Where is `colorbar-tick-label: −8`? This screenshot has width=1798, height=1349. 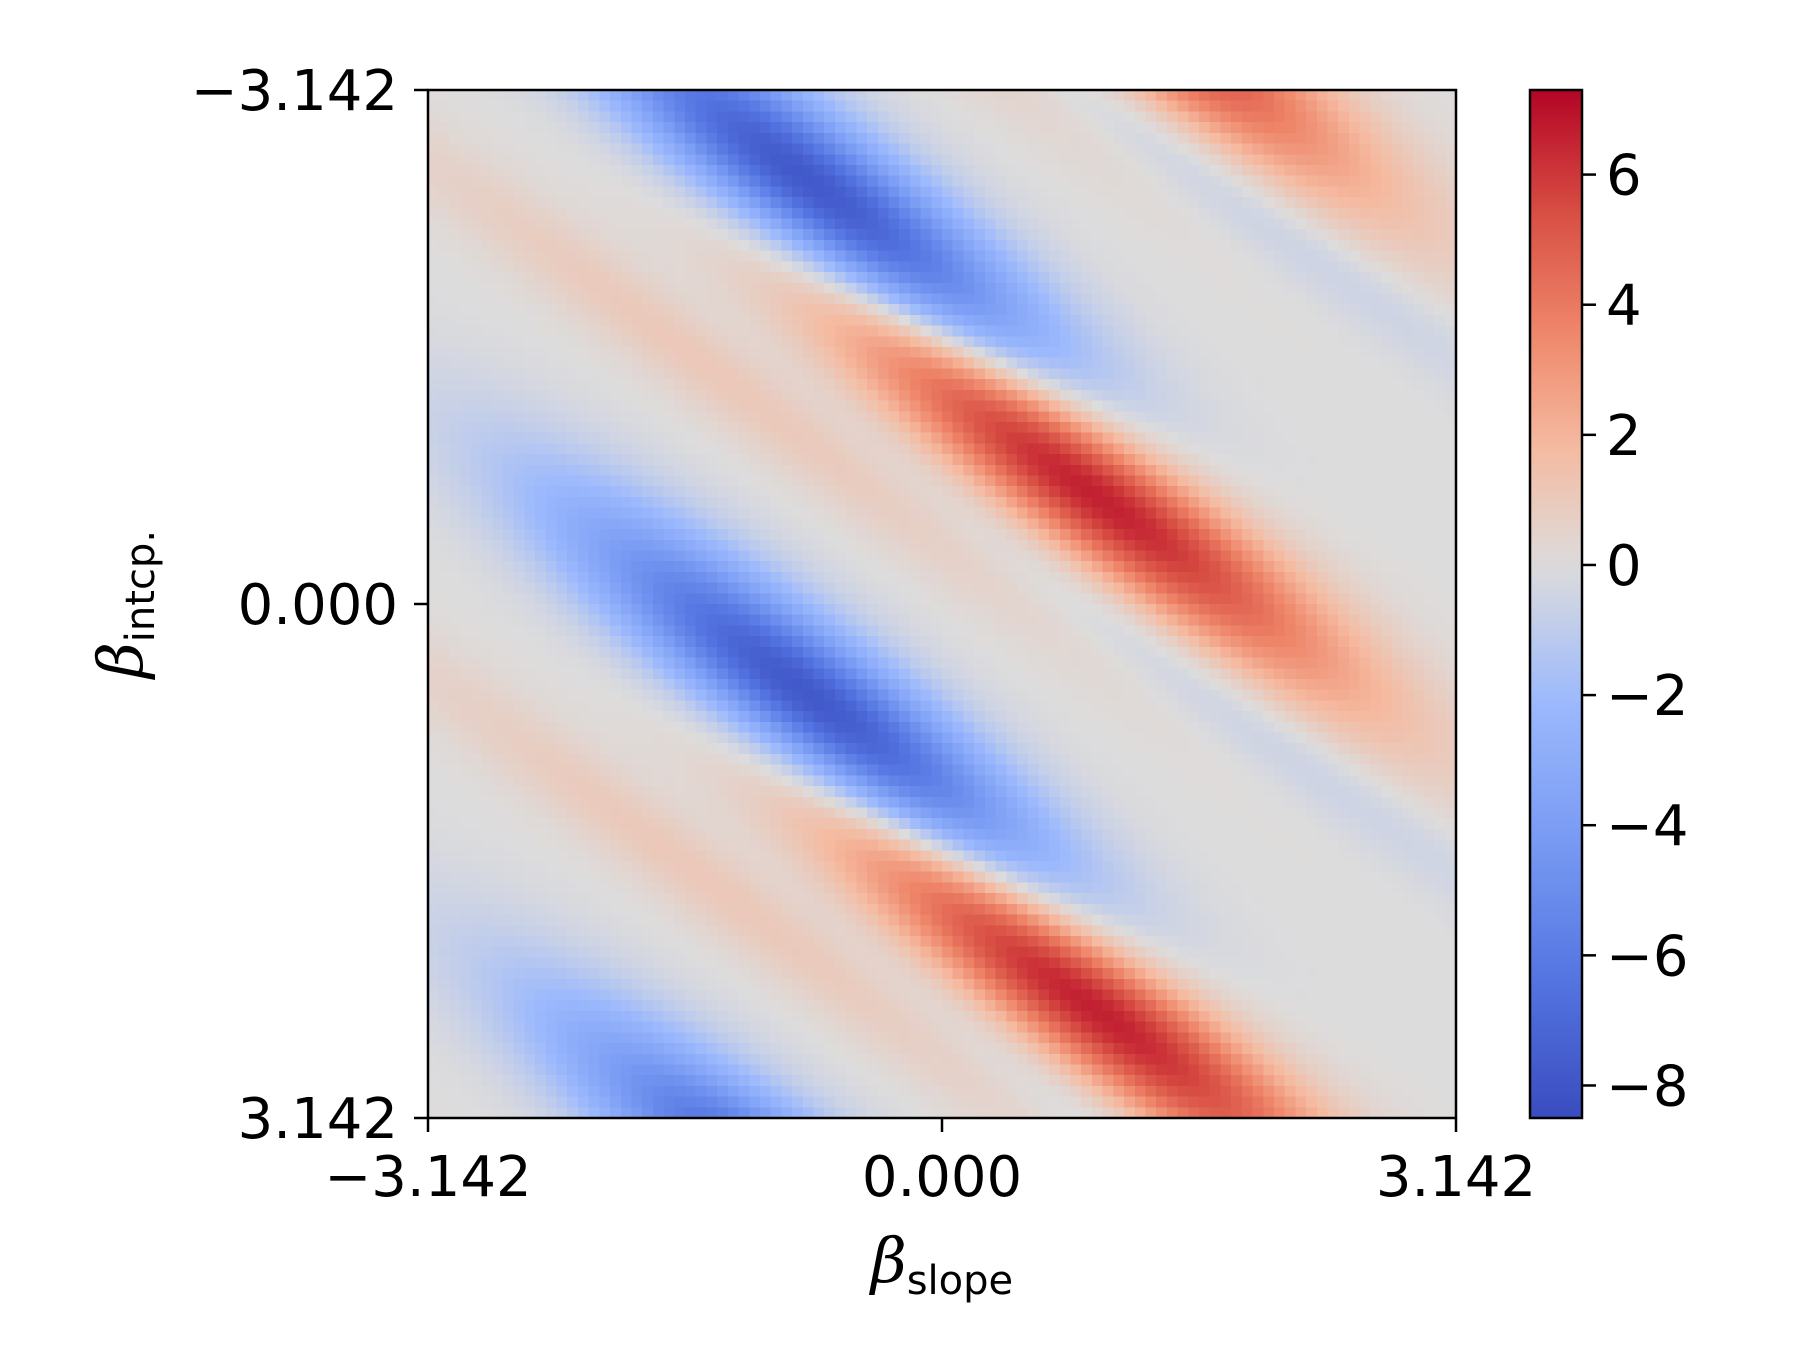
colorbar-tick-label: −8 is located at coordinates (1647, 1086).